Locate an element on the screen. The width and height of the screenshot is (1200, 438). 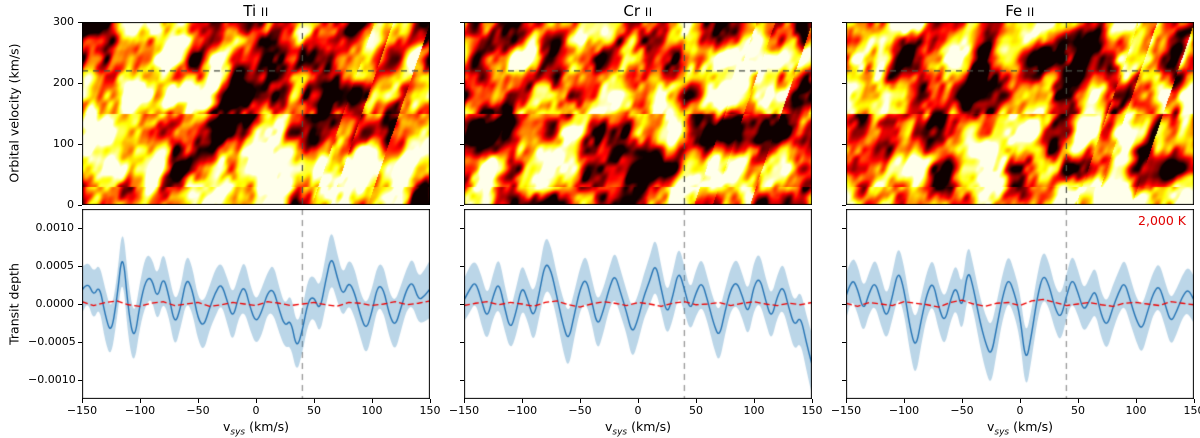
y-tick-label: −0.0005 is located at coordinates (52, 341).